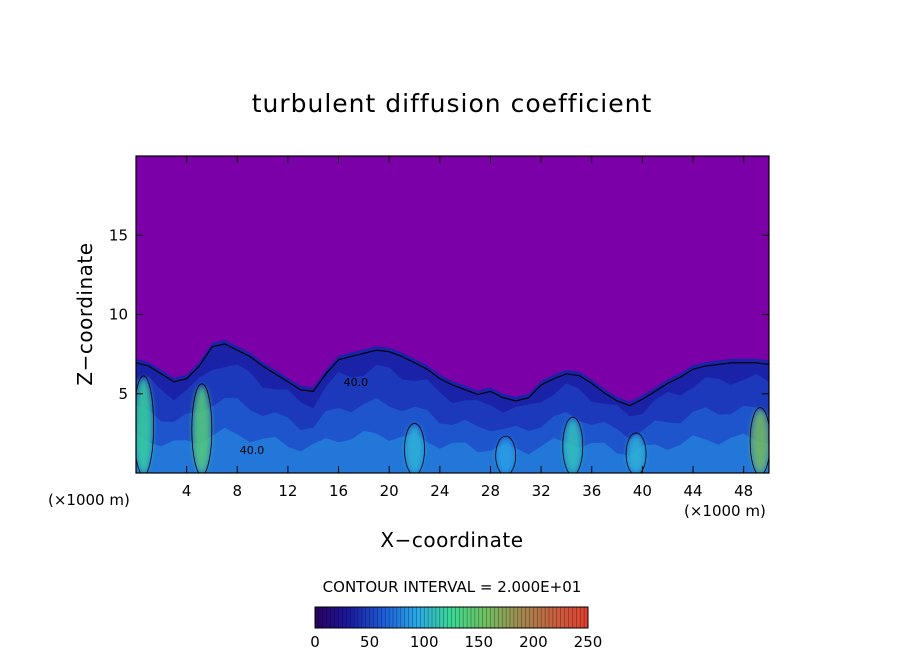  I want to click on colorbar-frame, so click(451, 617).